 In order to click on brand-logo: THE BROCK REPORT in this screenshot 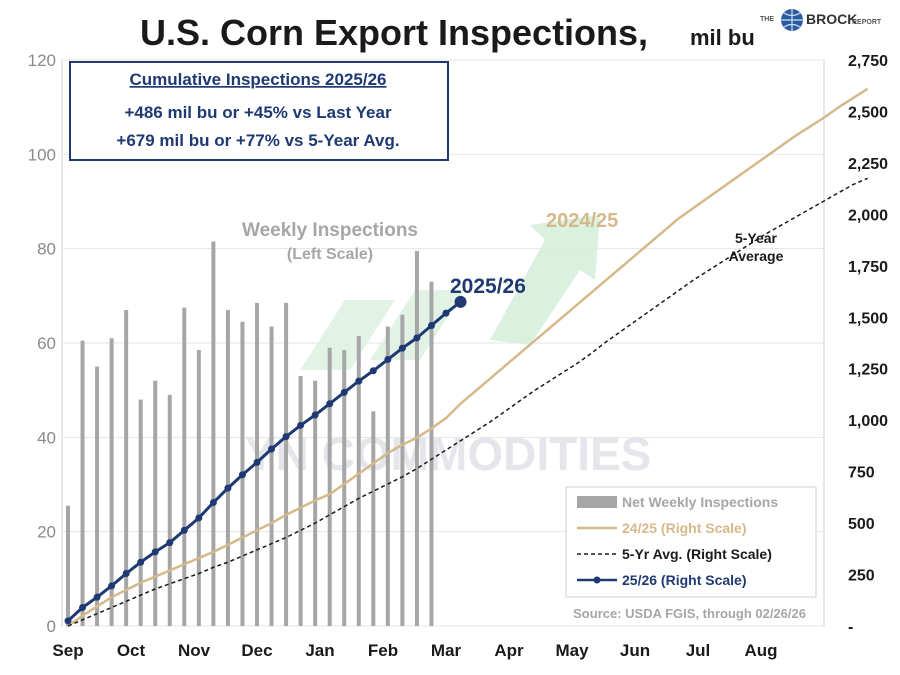, I will do `click(821, 20)`.